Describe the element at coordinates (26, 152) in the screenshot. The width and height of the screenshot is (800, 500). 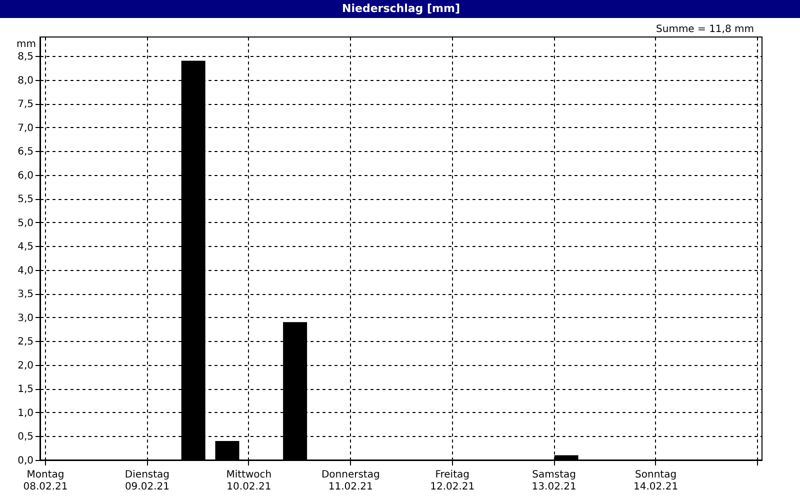
I see `y-tick-label: 6,5` at that location.